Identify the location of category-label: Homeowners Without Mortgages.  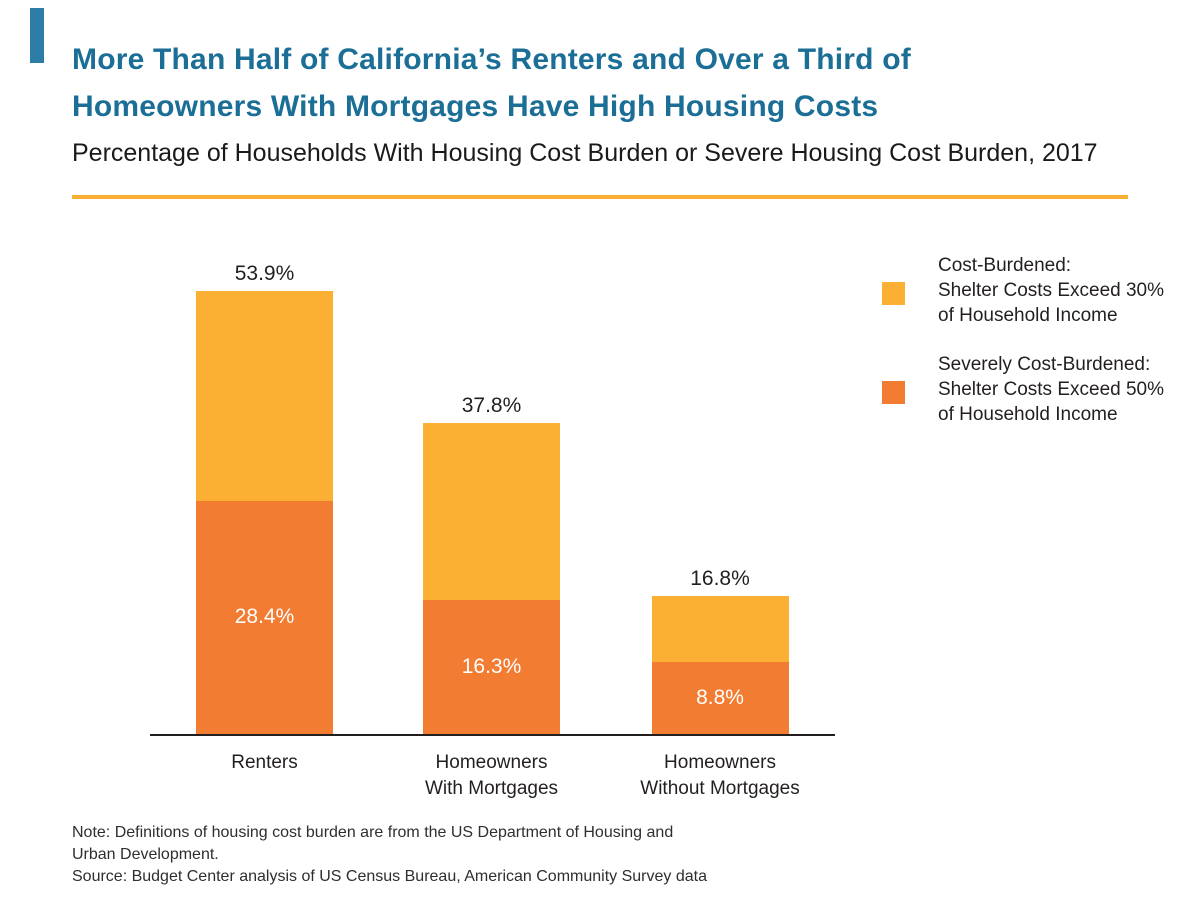
(720, 775).